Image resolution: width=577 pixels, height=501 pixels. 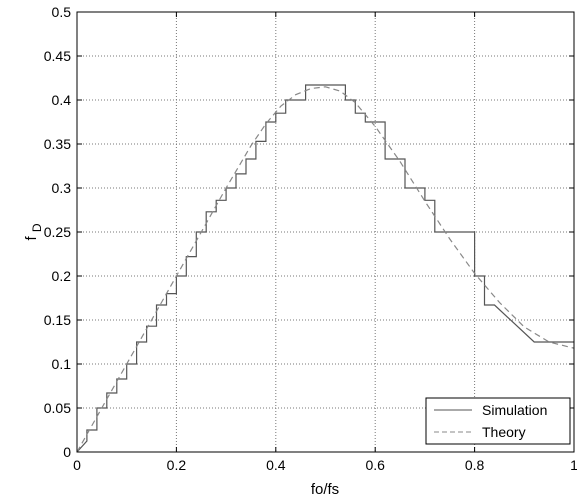 I want to click on y-tick-label: 0.05, so click(x=57, y=408).